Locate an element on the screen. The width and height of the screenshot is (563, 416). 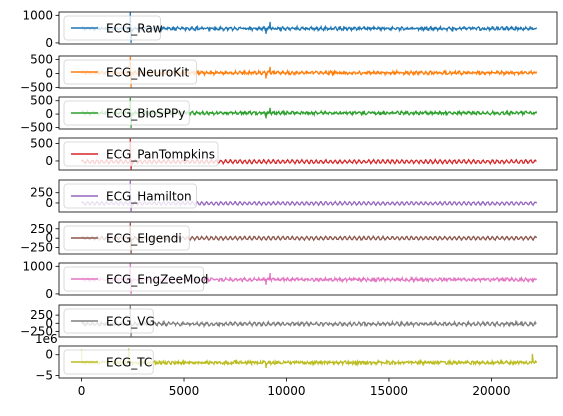
subplot-ecg-engzeemod: 0 1000 ECG_EngZeeMod is located at coordinates (290, 280).